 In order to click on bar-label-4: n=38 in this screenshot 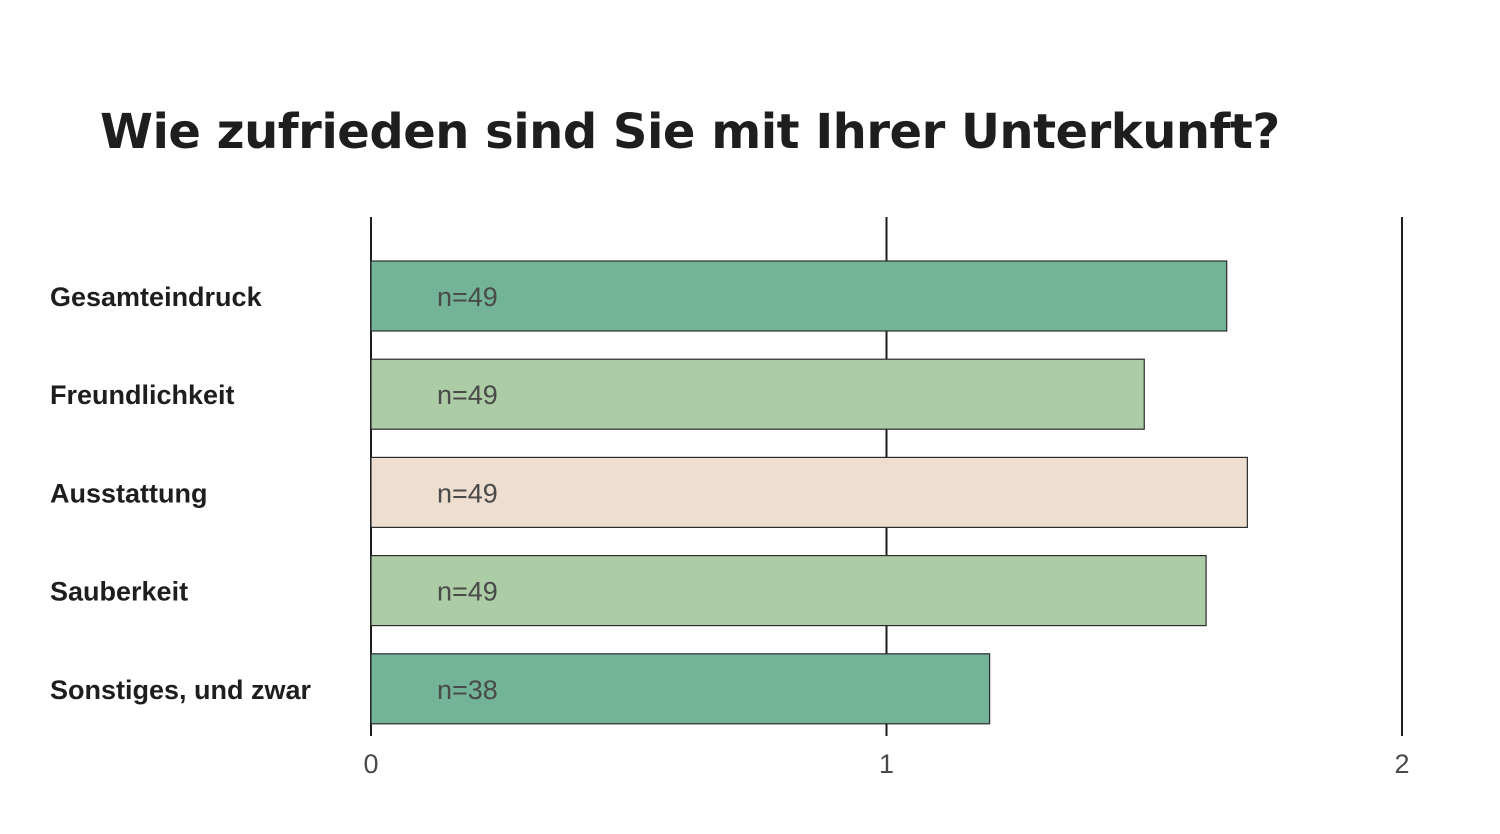, I will do `click(467, 690)`.